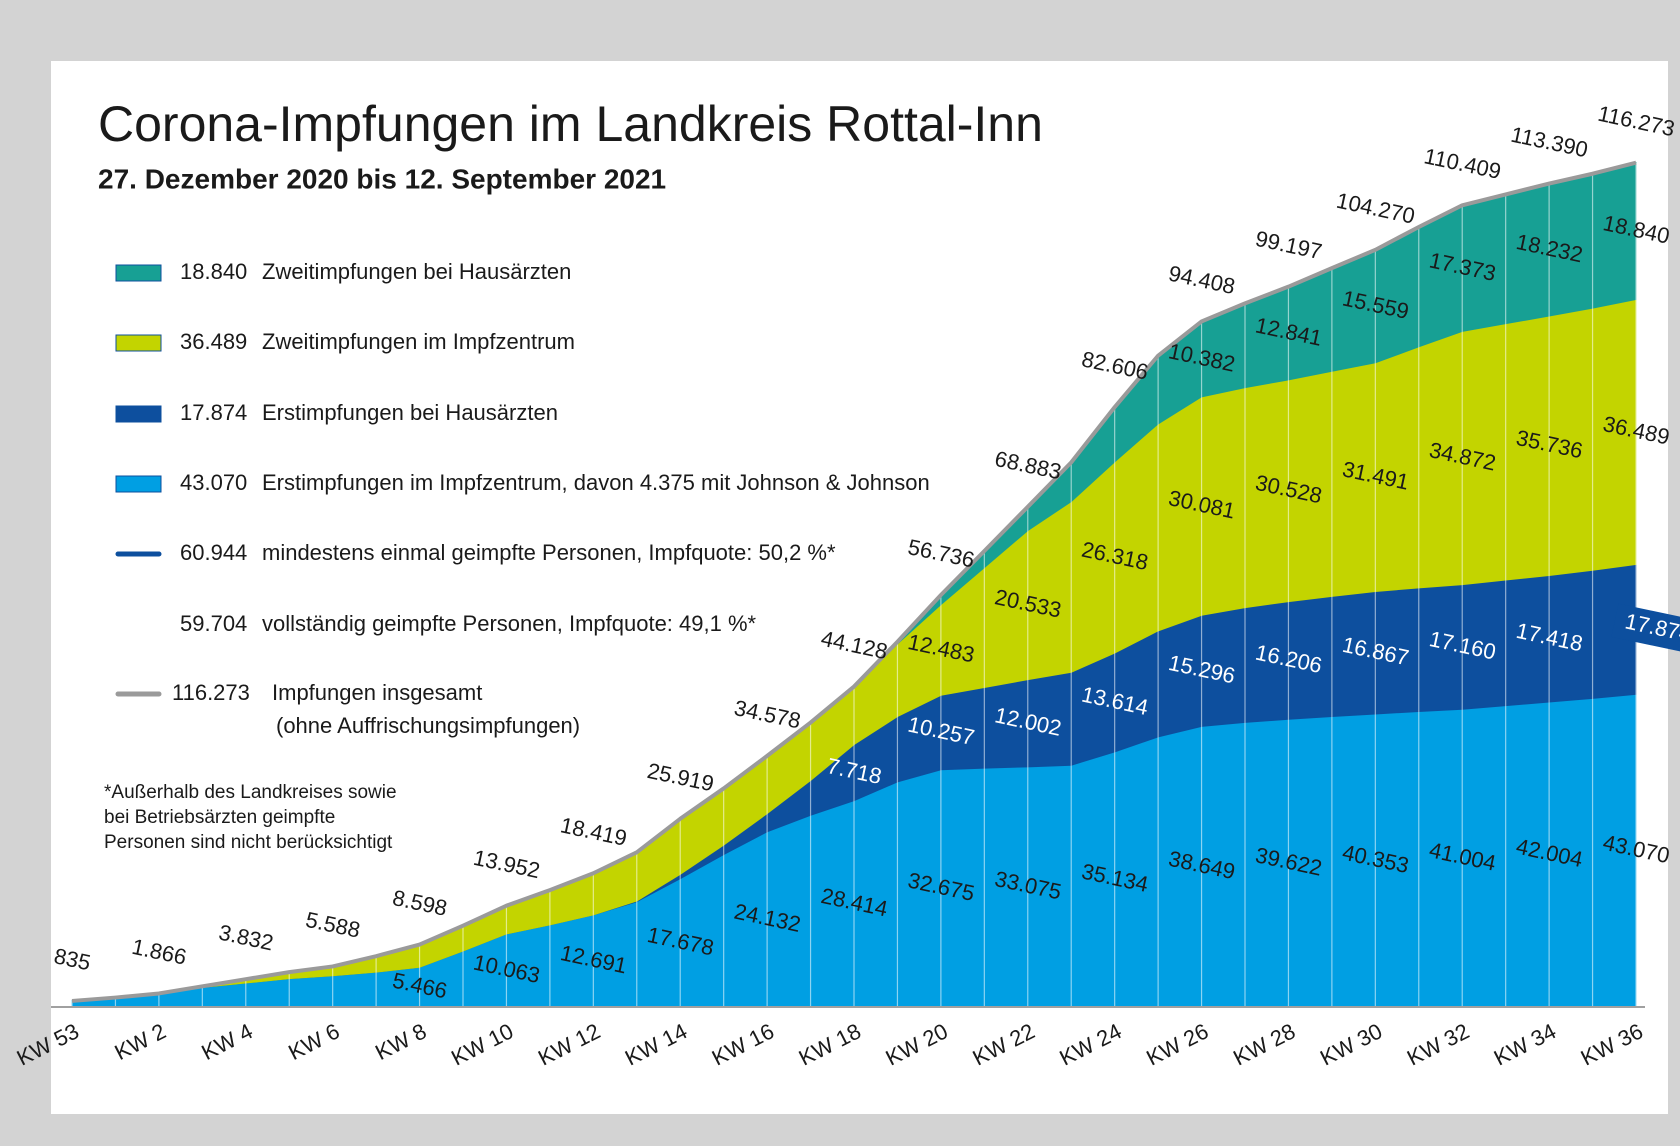  Describe the element at coordinates (248, 842) in the screenshot. I see `footnote: Personen sind nicht berücksichtigt` at that location.